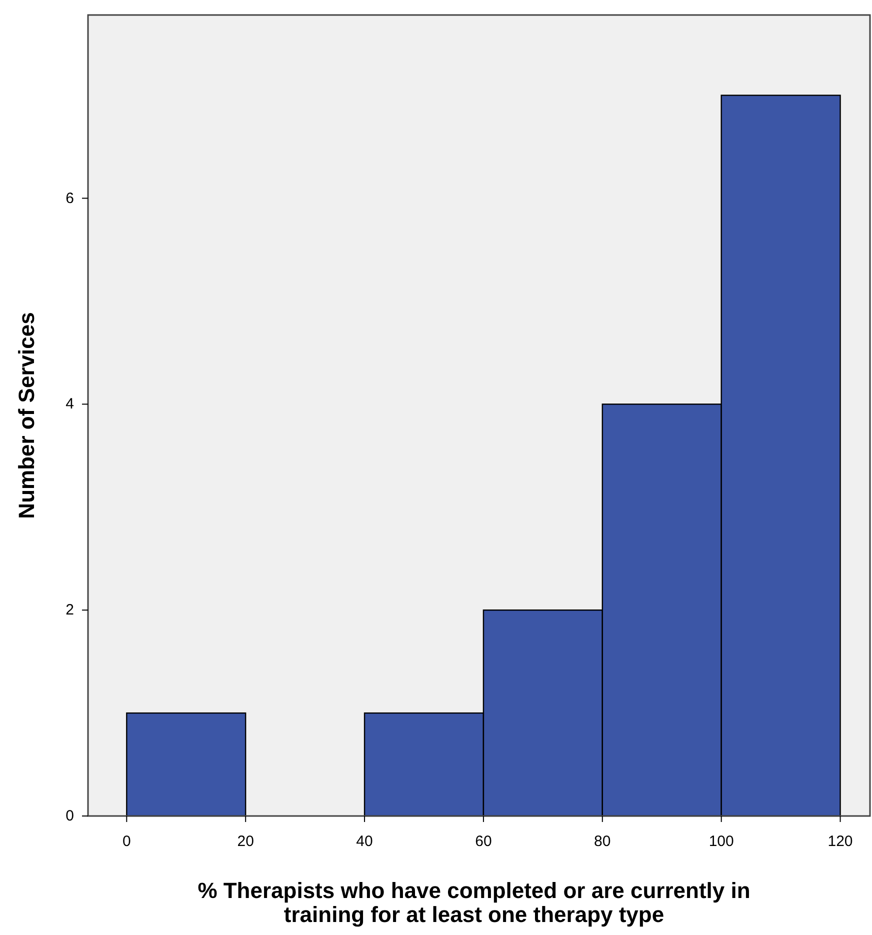 This screenshot has width=872, height=935. I want to click on y-tick-label: 6, so click(70, 198).